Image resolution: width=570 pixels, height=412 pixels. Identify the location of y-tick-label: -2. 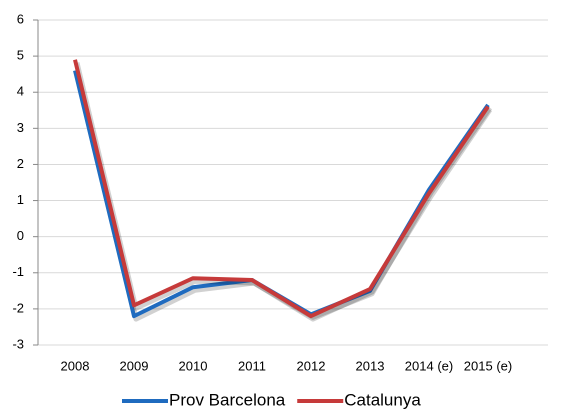
(18, 307).